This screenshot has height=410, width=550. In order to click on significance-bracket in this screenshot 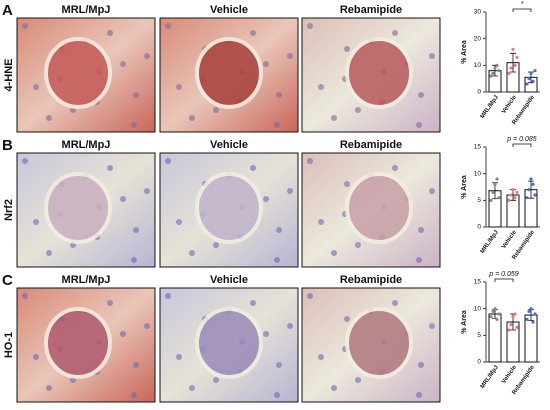, I will do `click(522, 145)`.